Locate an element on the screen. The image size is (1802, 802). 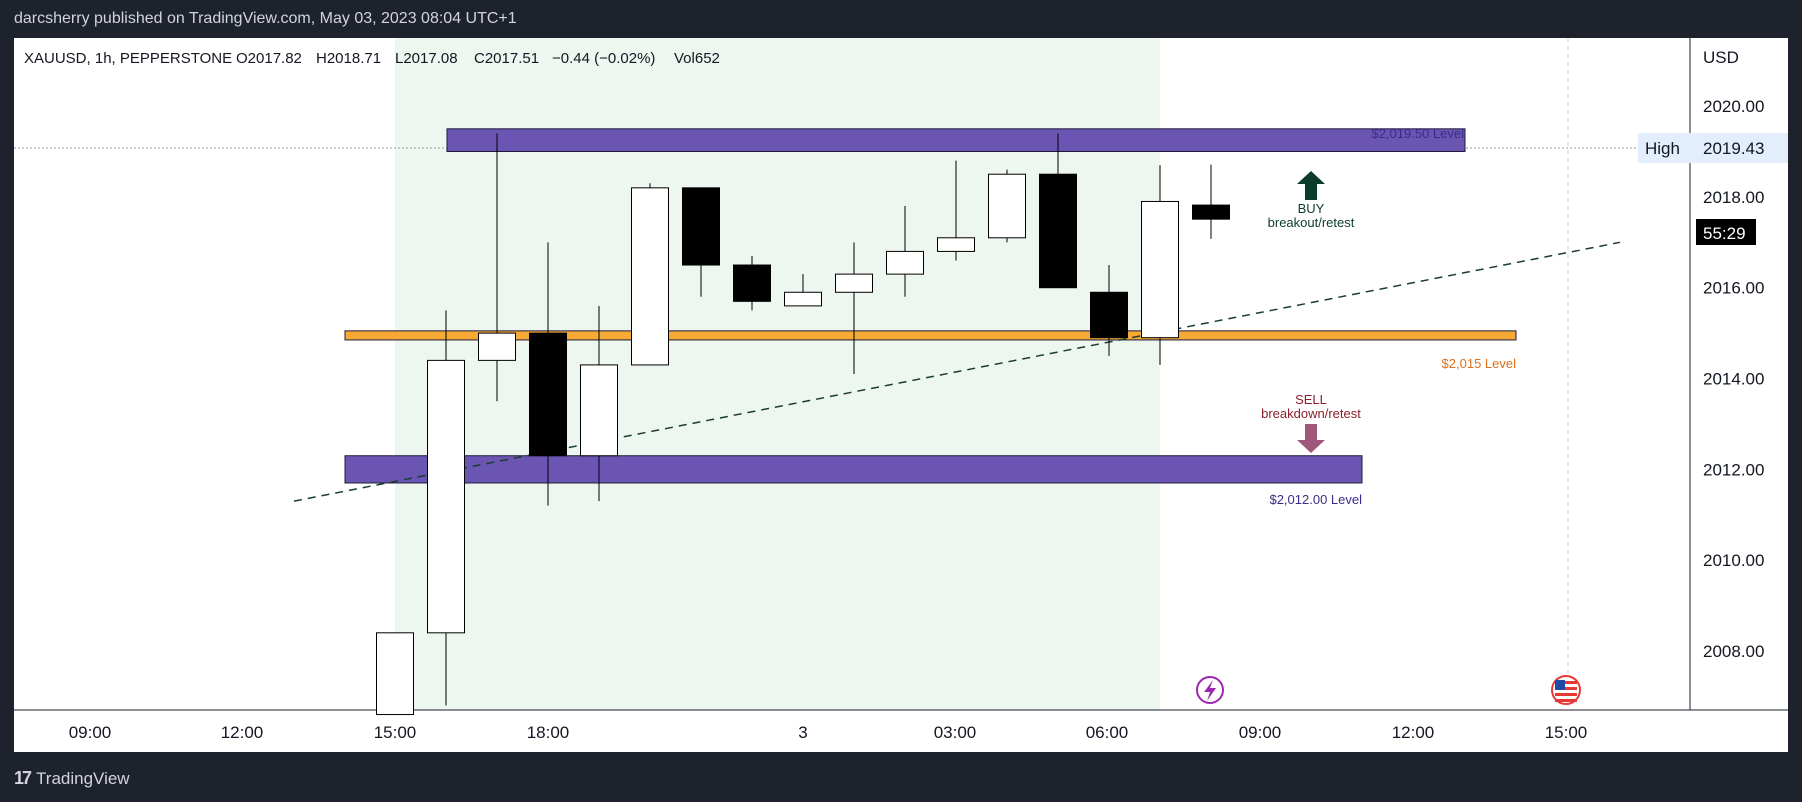
top-level-zone is located at coordinates (956, 140).